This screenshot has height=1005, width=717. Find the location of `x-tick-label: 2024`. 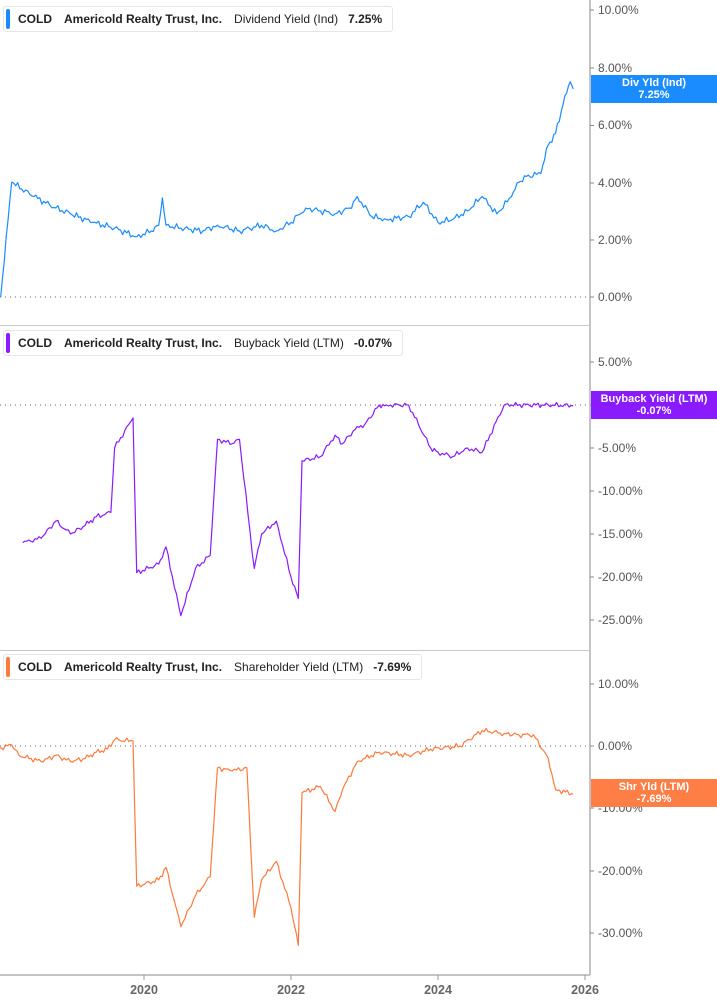

x-tick-label: 2024 is located at coordinates (438, 990).